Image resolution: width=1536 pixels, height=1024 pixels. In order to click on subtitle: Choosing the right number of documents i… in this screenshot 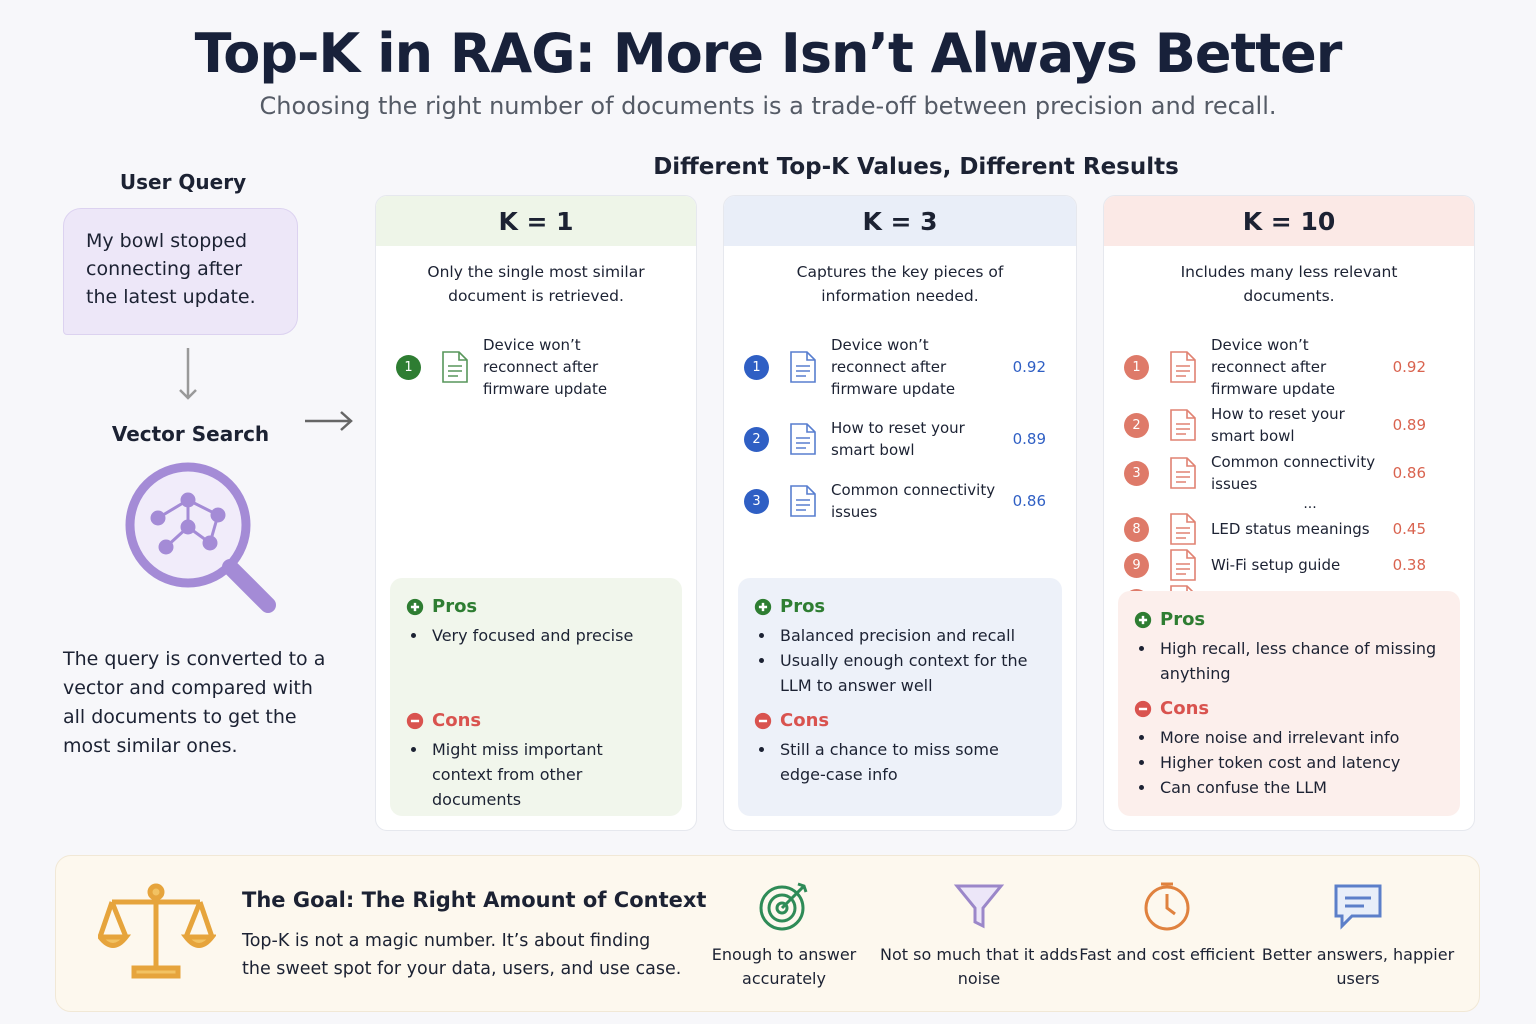, I will do `click(768, 106)`.